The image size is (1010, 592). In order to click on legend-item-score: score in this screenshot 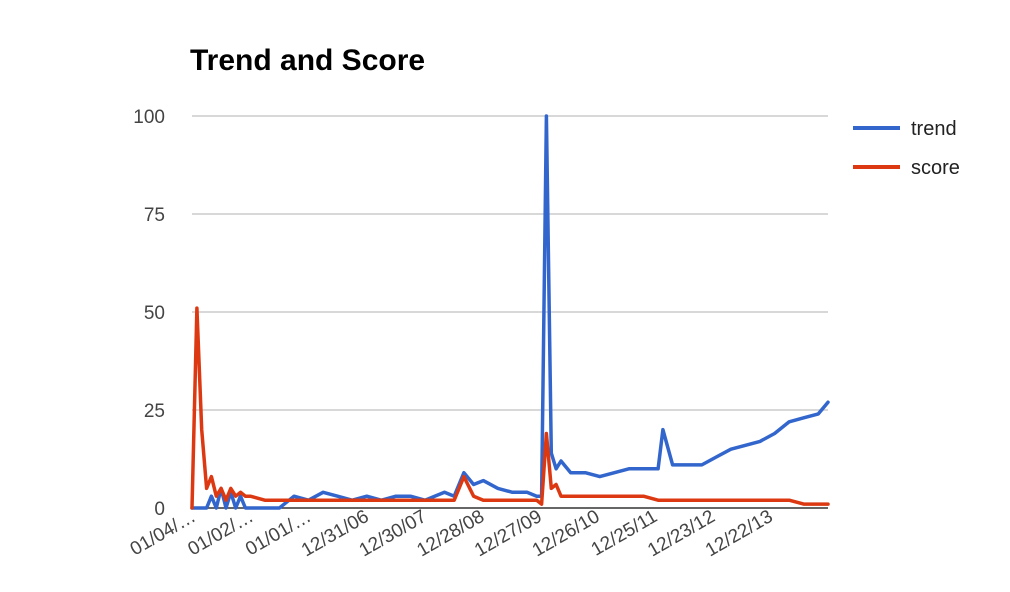, I will do `click(906, 168)`.